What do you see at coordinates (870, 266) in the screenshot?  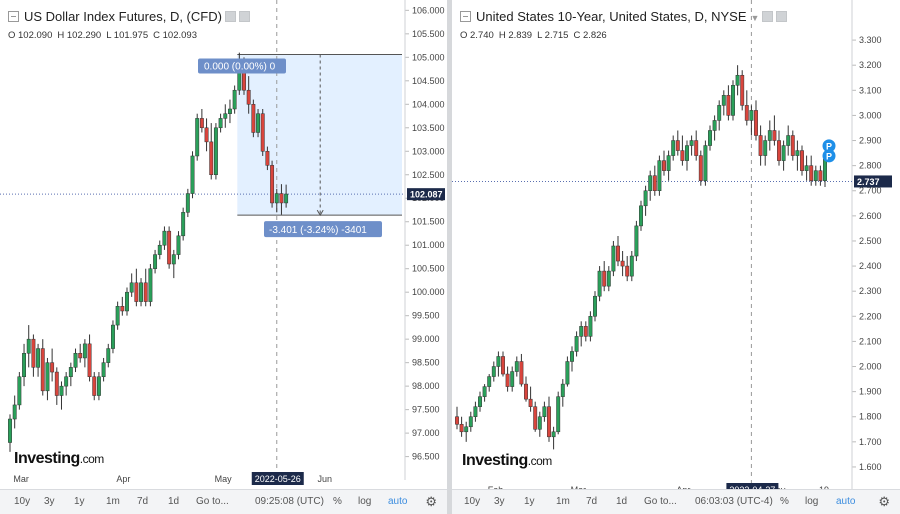 I see `y-tick-label: 2.400` at bounding box center [870, 266].